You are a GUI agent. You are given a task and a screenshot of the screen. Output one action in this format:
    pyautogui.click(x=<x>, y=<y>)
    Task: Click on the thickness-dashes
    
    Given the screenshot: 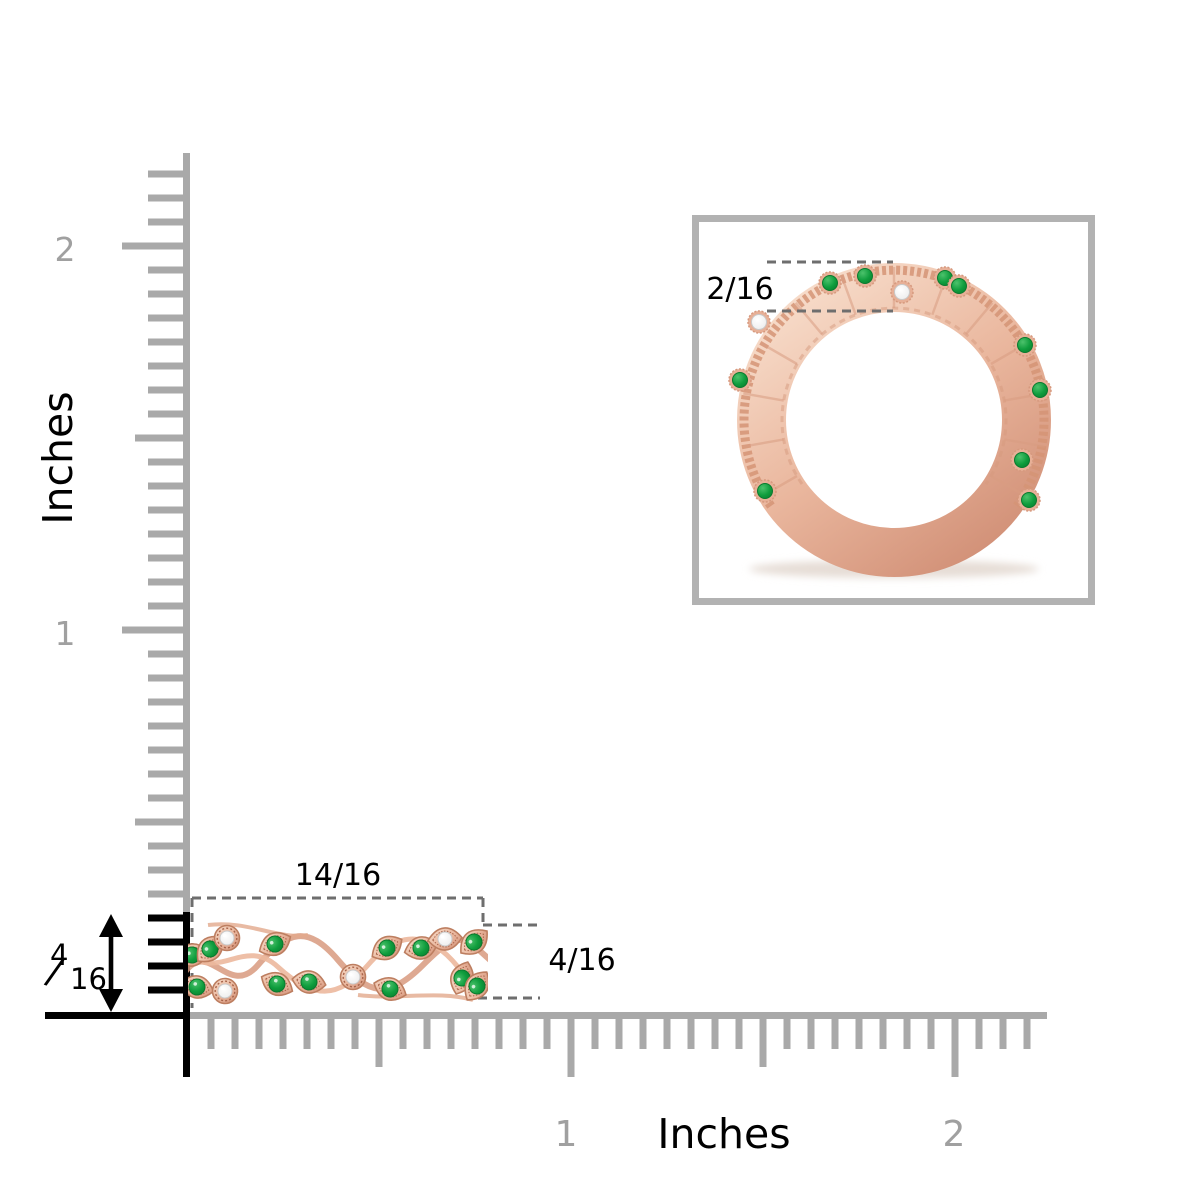 What is the action you would take?
    pyautogui.click(x=830, y=286)
    